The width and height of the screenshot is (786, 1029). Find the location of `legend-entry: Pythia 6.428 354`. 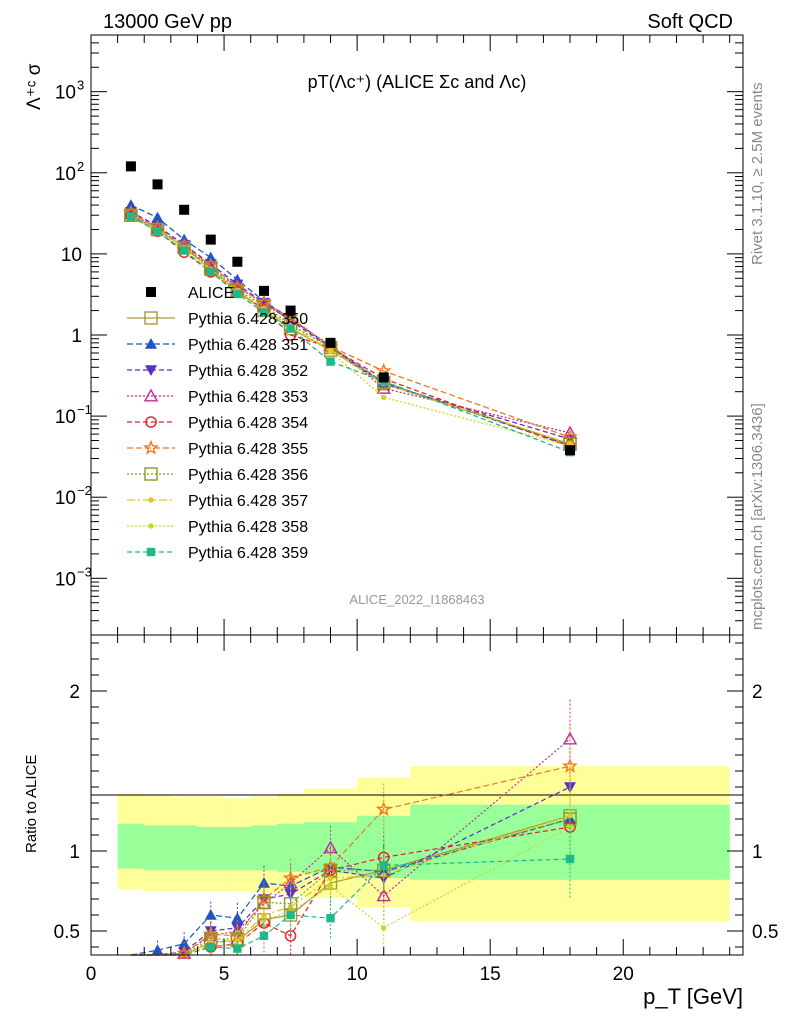

legend-entry: Pythia 6.428 354 is located at coordinates (217, 423).